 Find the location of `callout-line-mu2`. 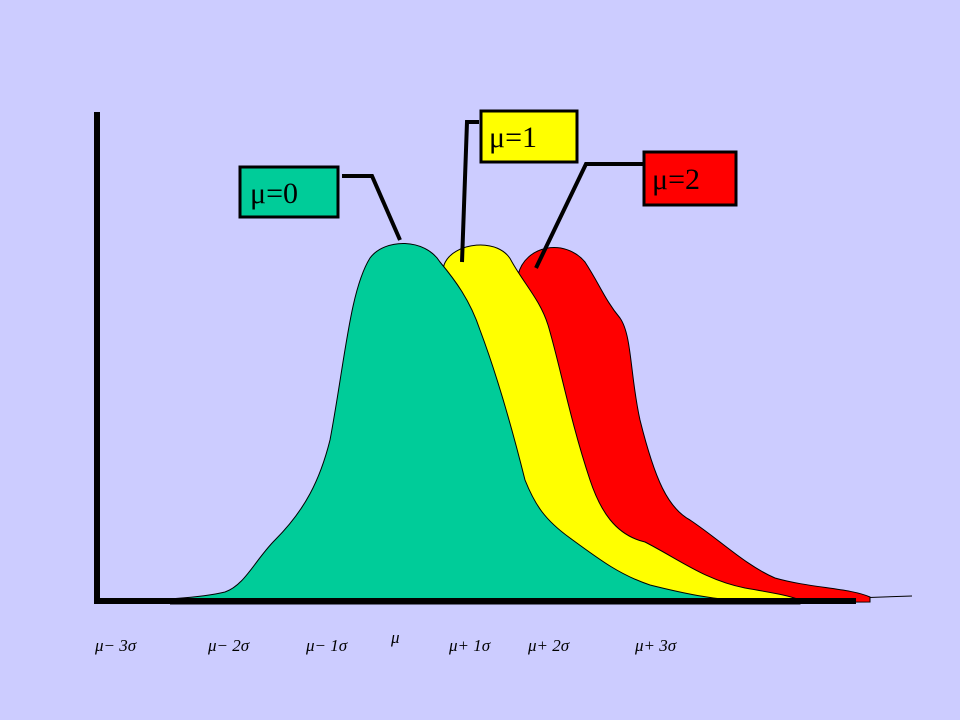

callout-line-mu2 is located at coordinates (589, 215).